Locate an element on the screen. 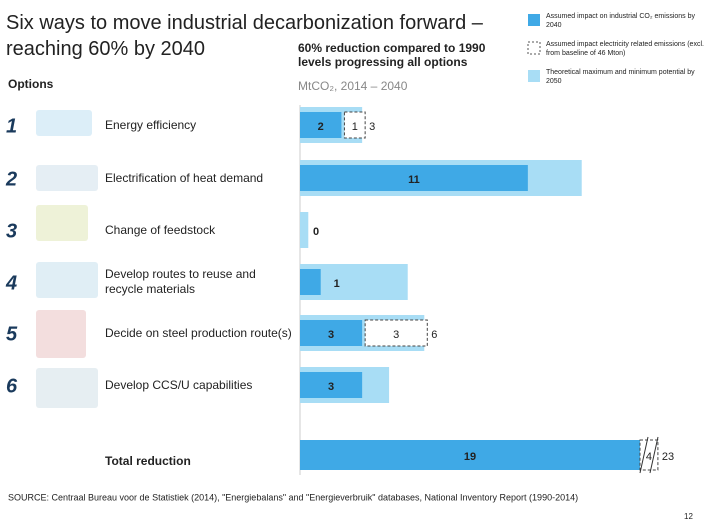 Image resolution: width=706 pixels, height=529 pixels. category-label: Change of feedstock is located at coordinates (160, 229).